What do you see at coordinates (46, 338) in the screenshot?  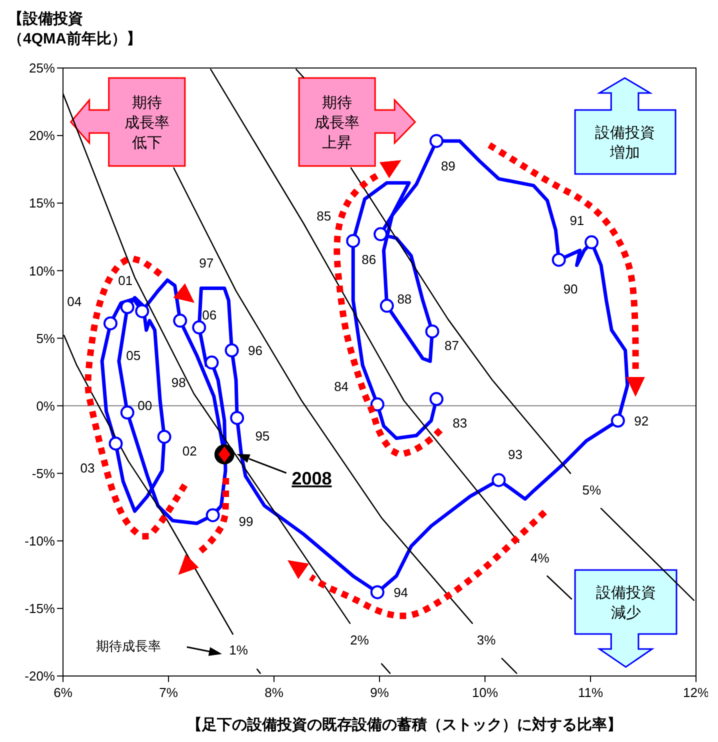 I see `y-tick-label: 5%` at bounding box center [46, 338].